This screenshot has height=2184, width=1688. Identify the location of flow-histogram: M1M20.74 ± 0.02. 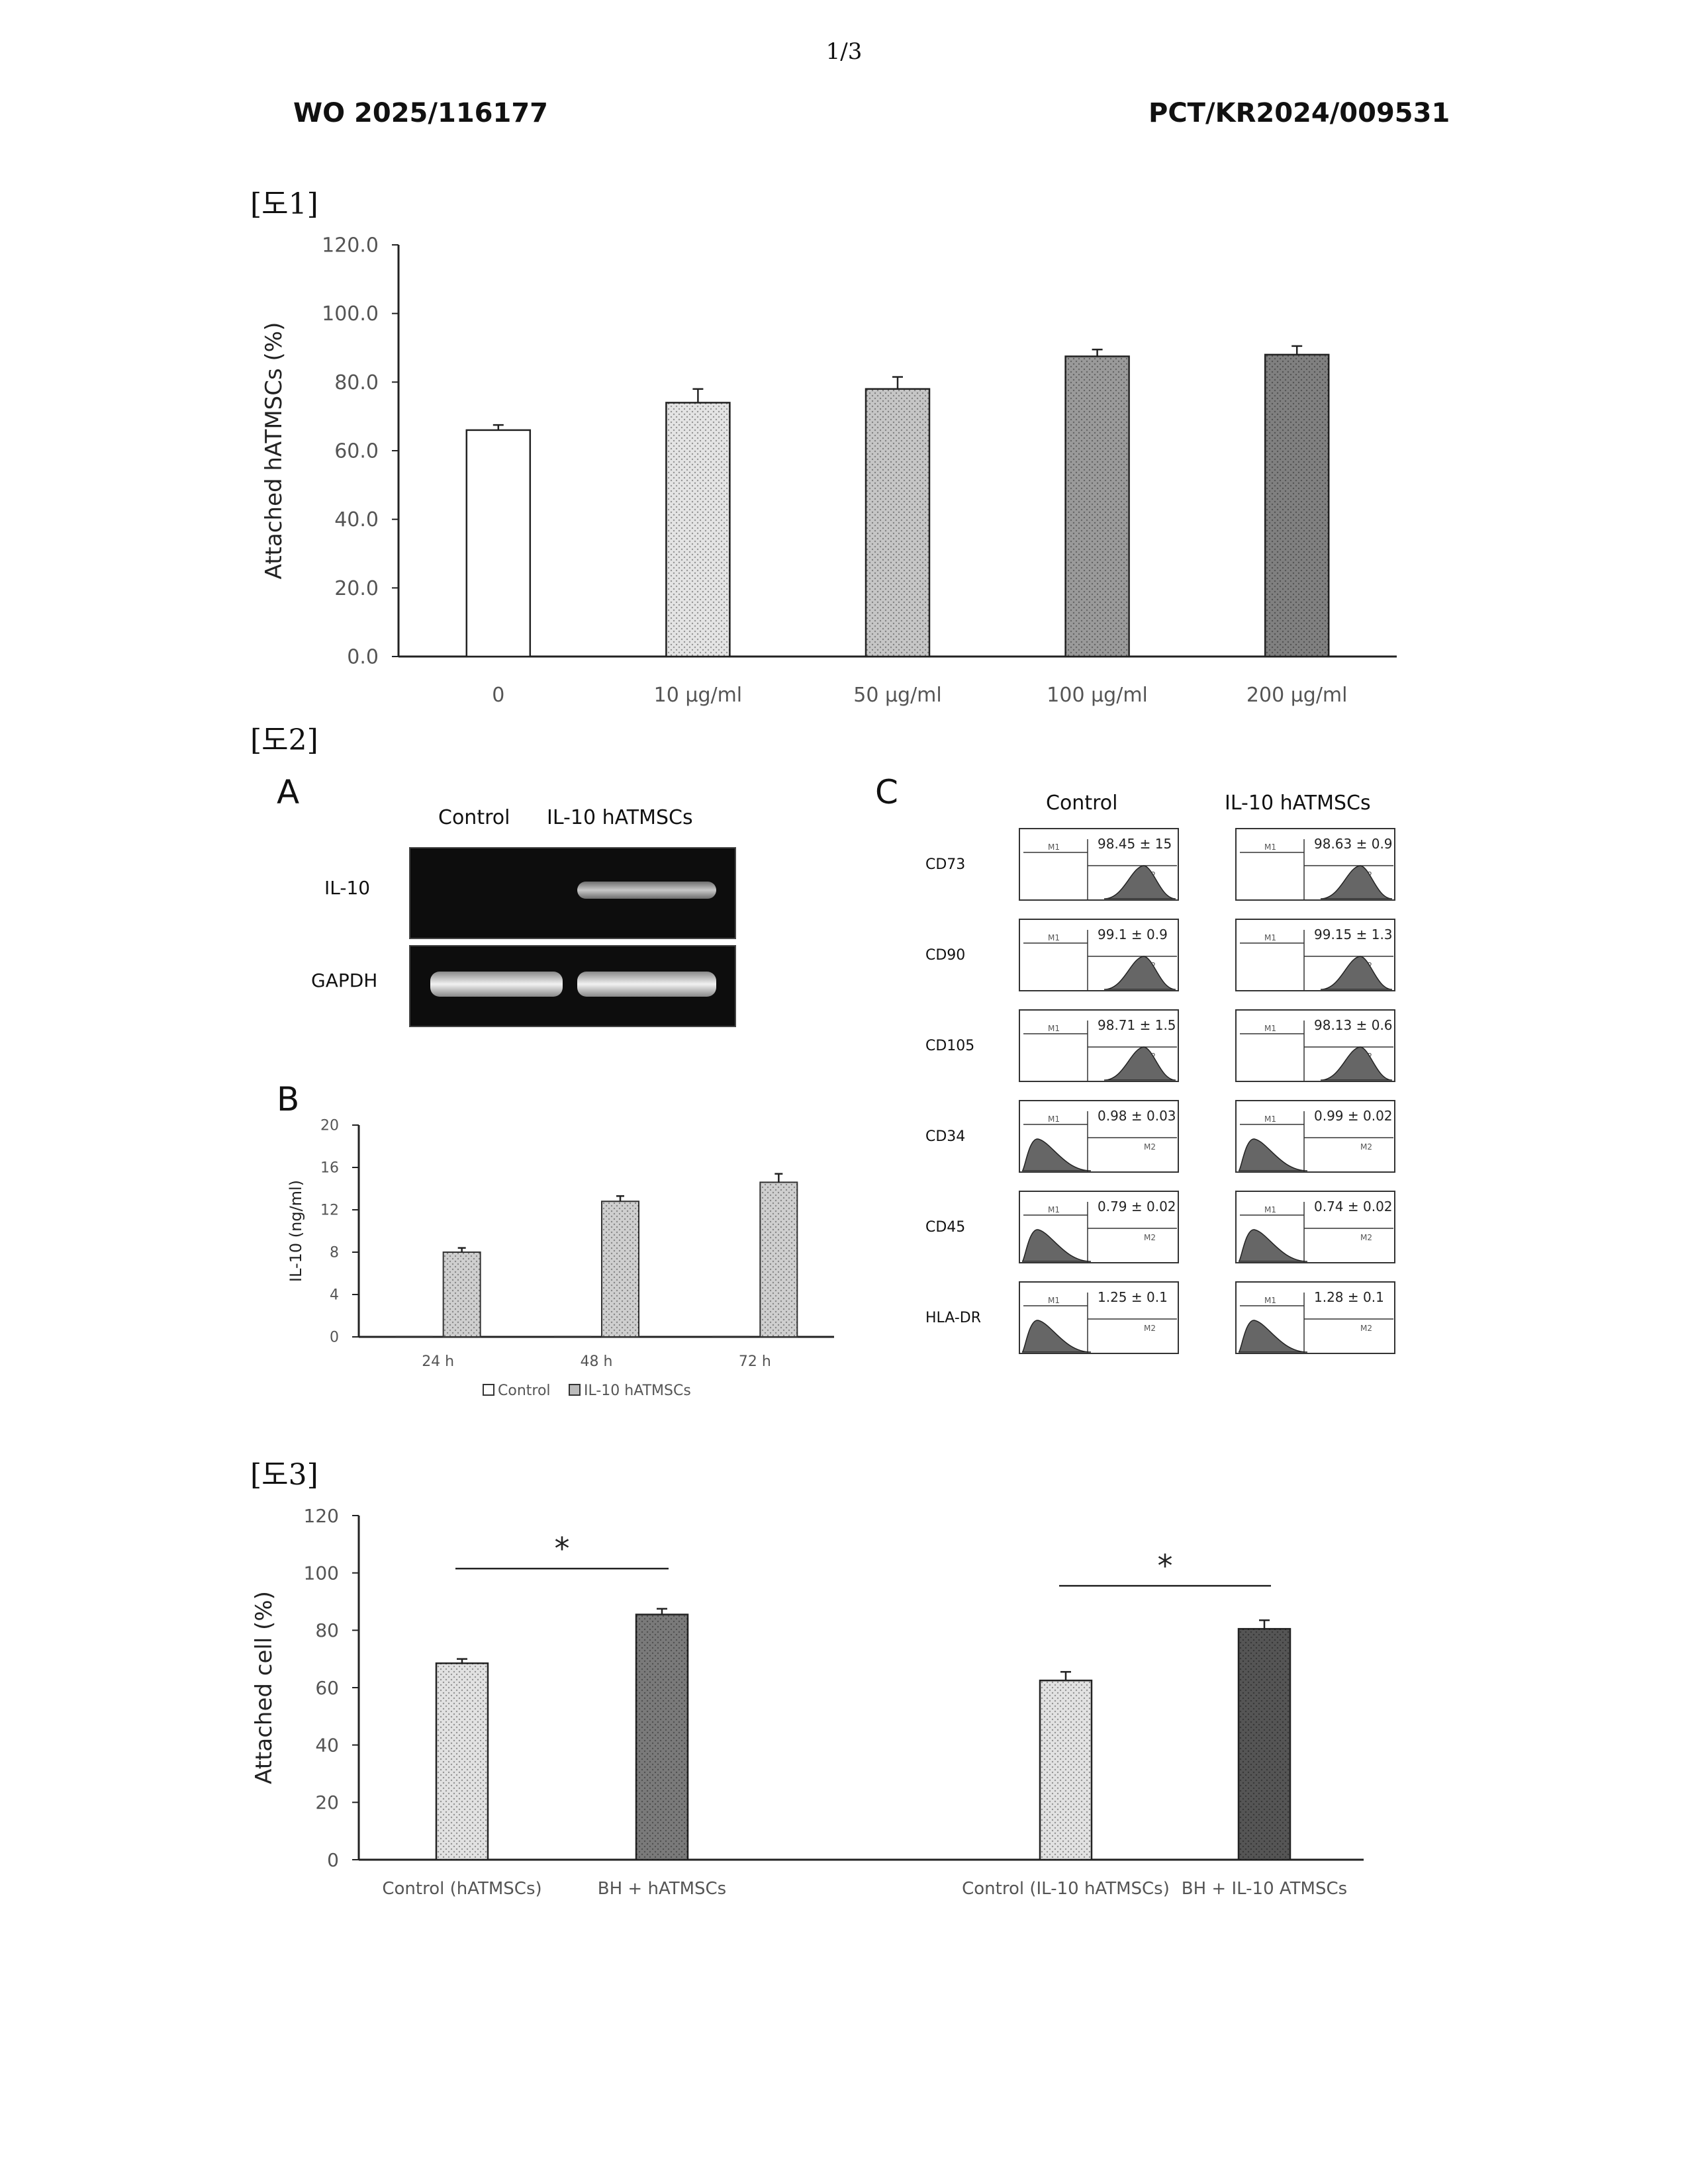
(1314, 1228).